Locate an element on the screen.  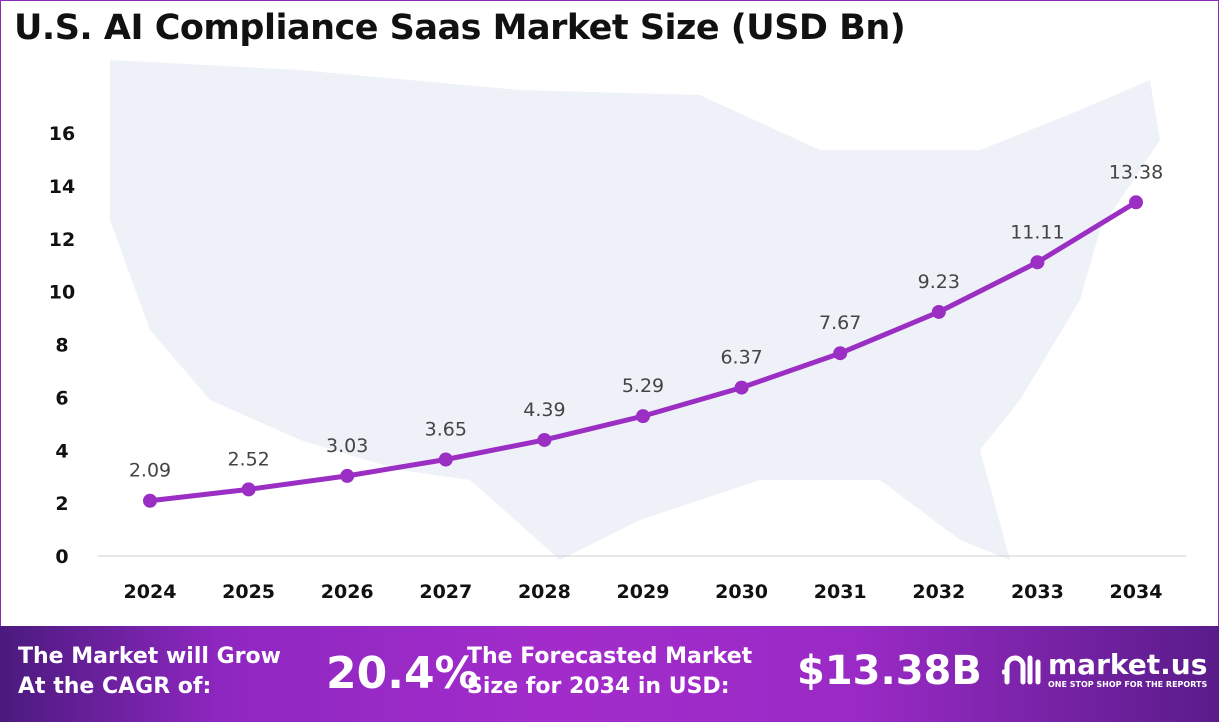
y-tick-label: 2 is located at coordinates (61, 504).